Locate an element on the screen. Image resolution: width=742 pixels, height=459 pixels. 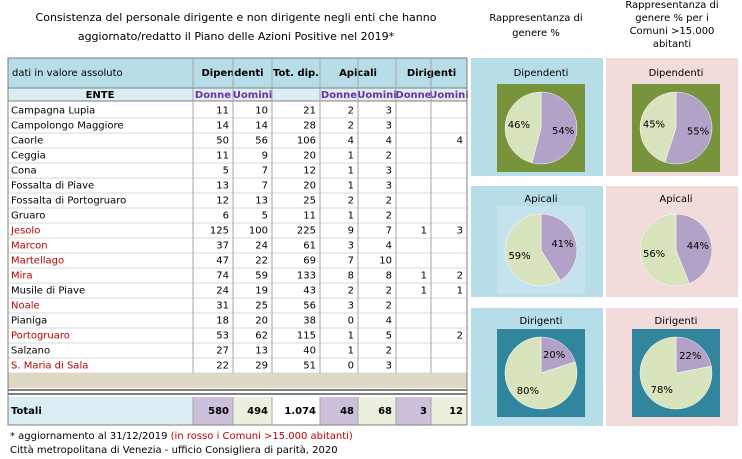
cell: 74 is located at coordinates (222, 276).